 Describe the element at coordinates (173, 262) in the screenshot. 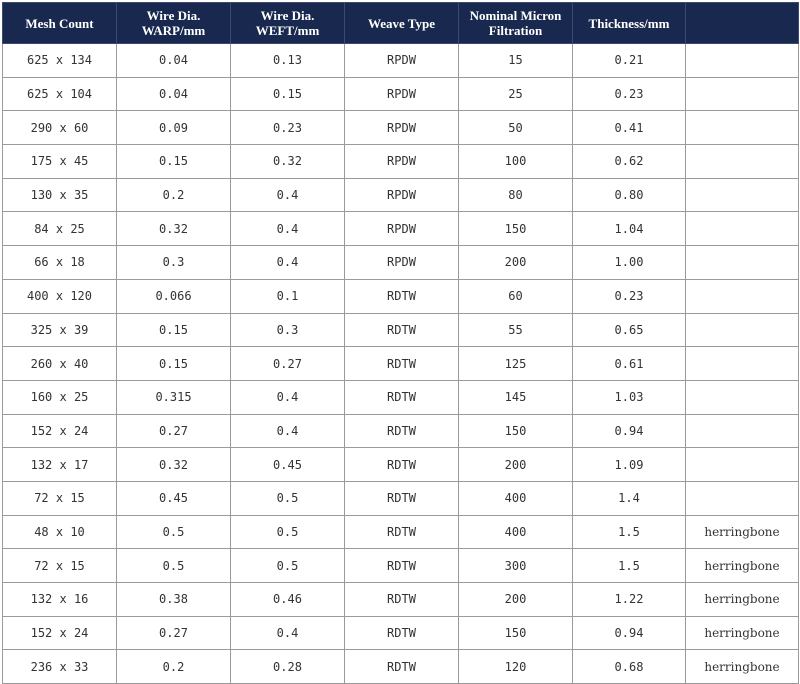

I see `warp-dia-cell: 0.3` at that location.